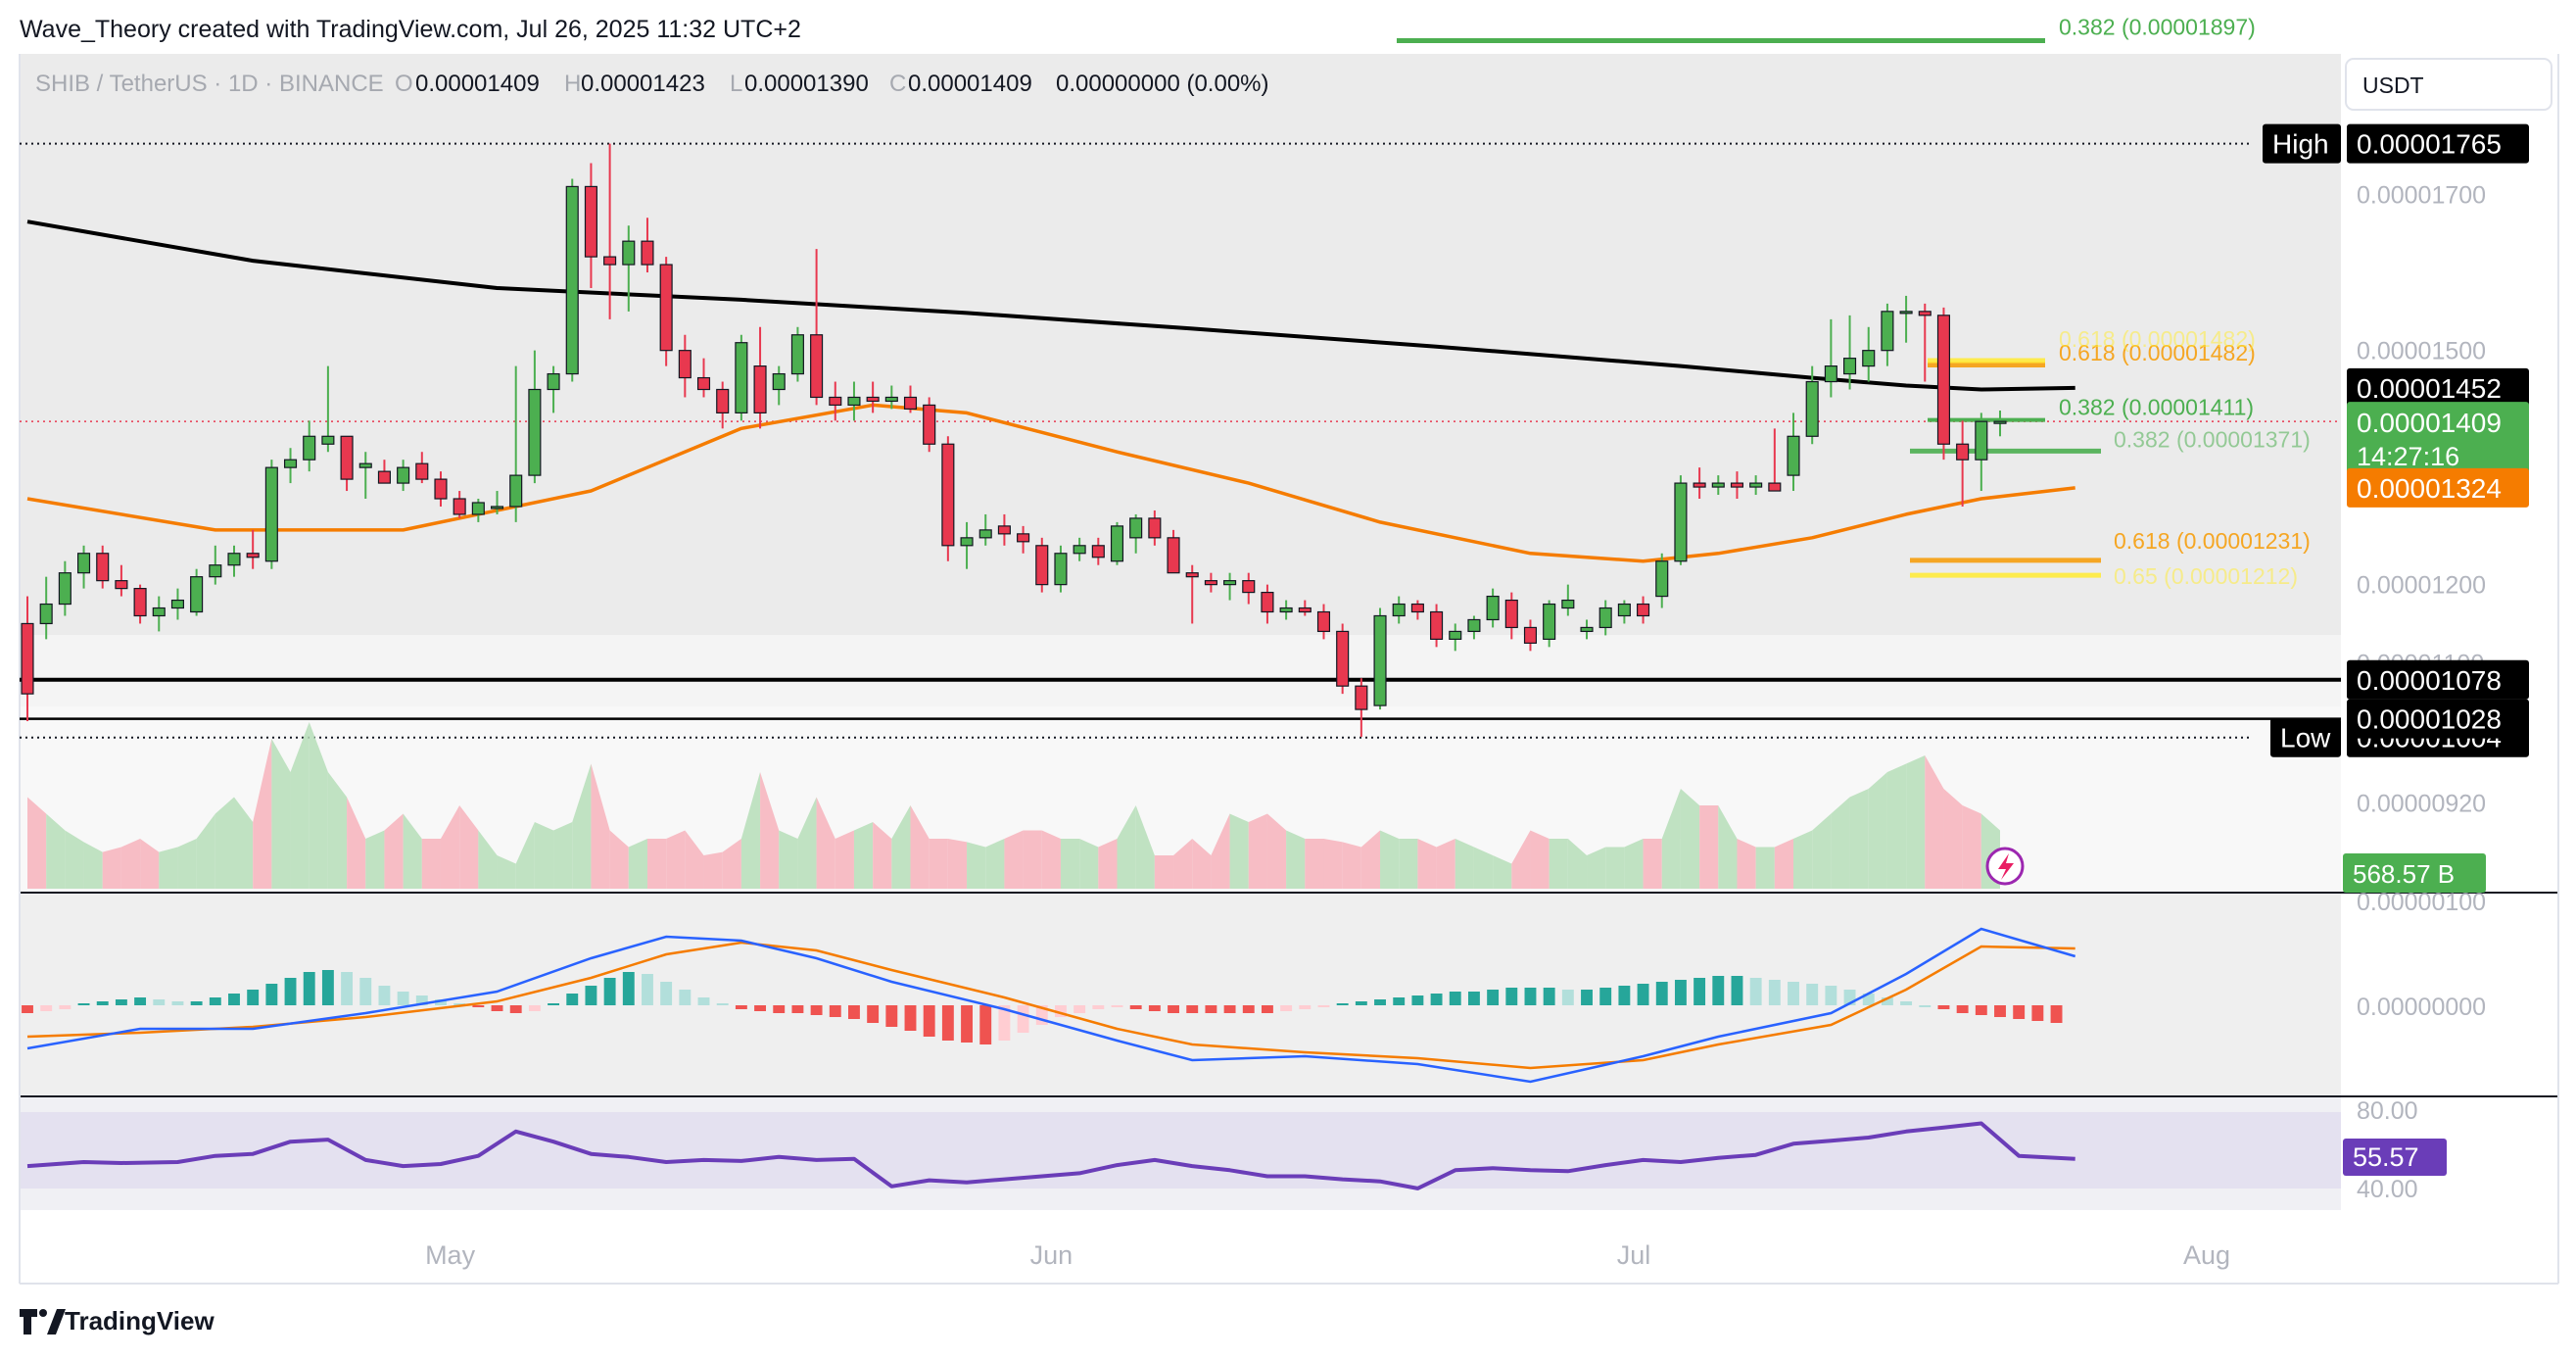 This screenshot has height=1359, width=2576. I want to click on tradingview-wordmark: TradingView, so click(140, 1320).